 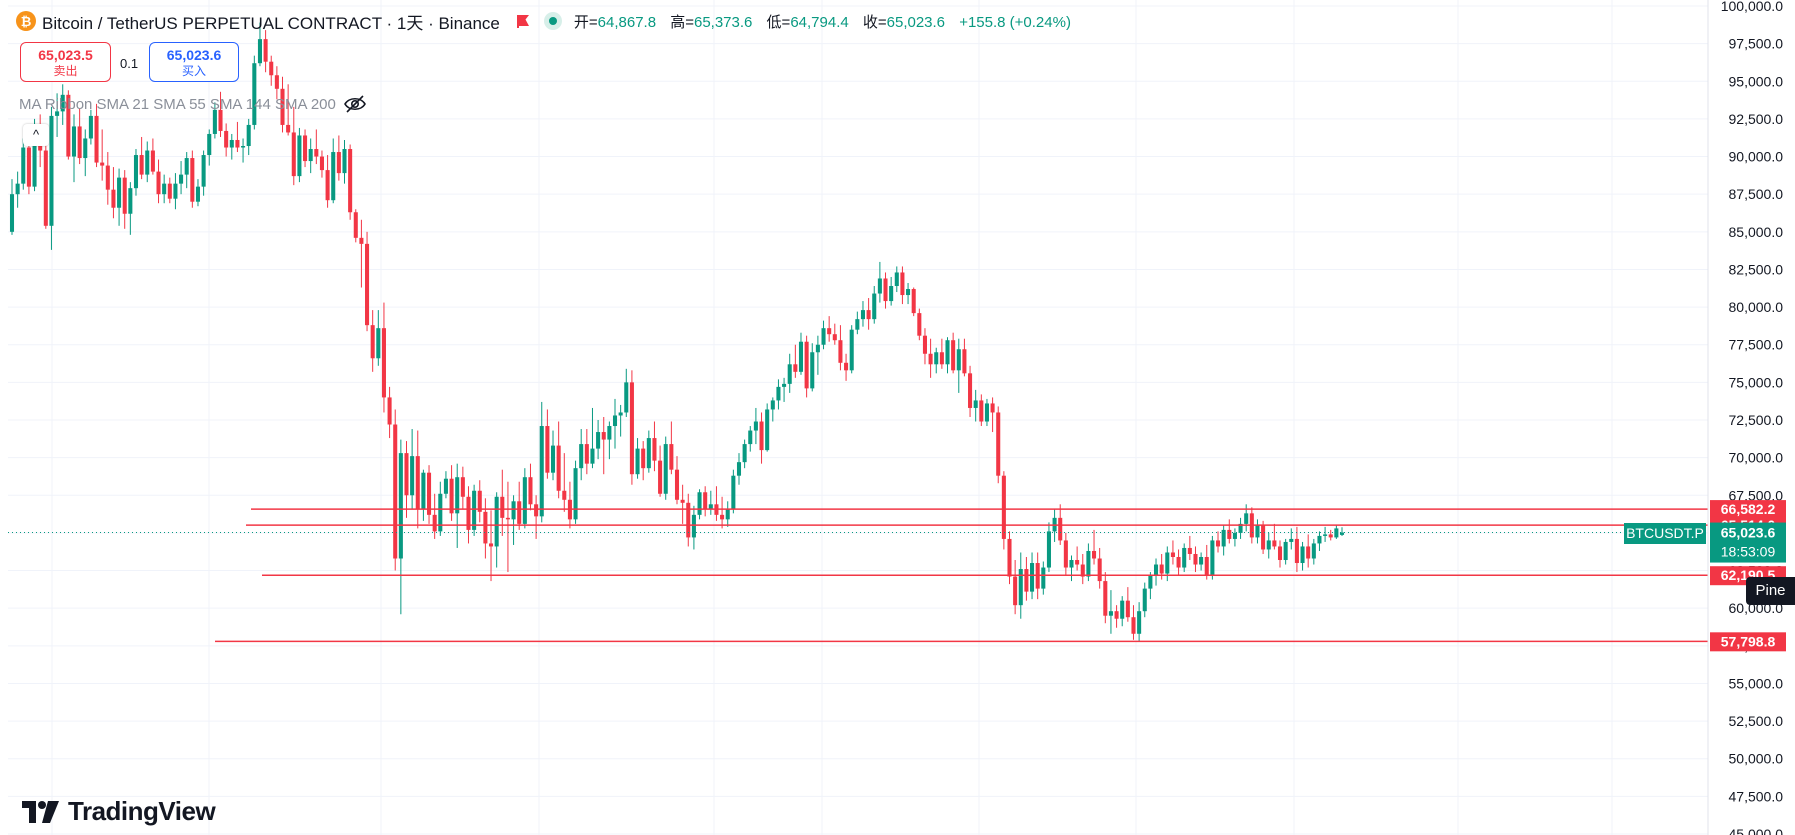 I want to click on flag-icon, so click(x=523, y=21).